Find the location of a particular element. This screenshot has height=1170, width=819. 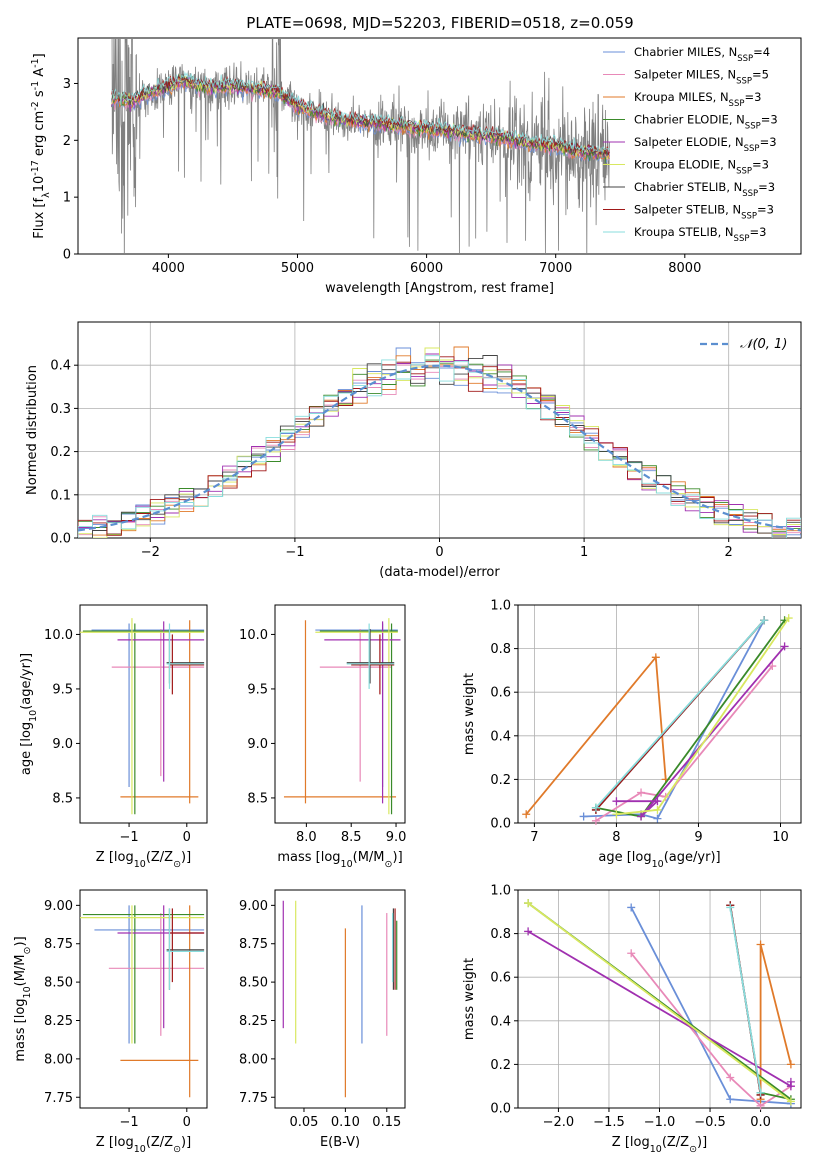

x-tick-label: −1.5 is located at coordinates (609, 1122).